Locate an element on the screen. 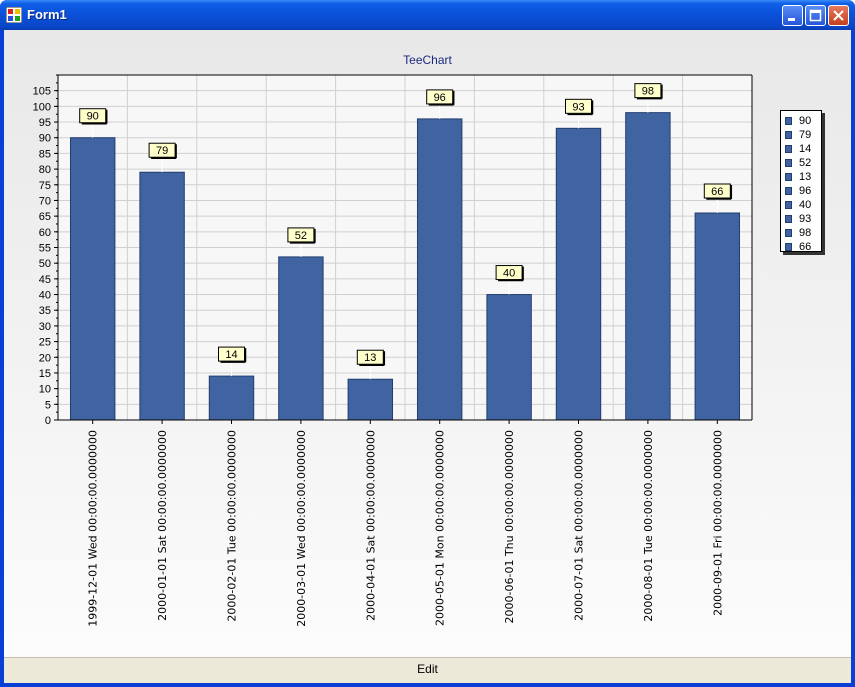 This screenshot has height=687, width=855. y-tick-label: 55 is located at coordinates (45, 249).